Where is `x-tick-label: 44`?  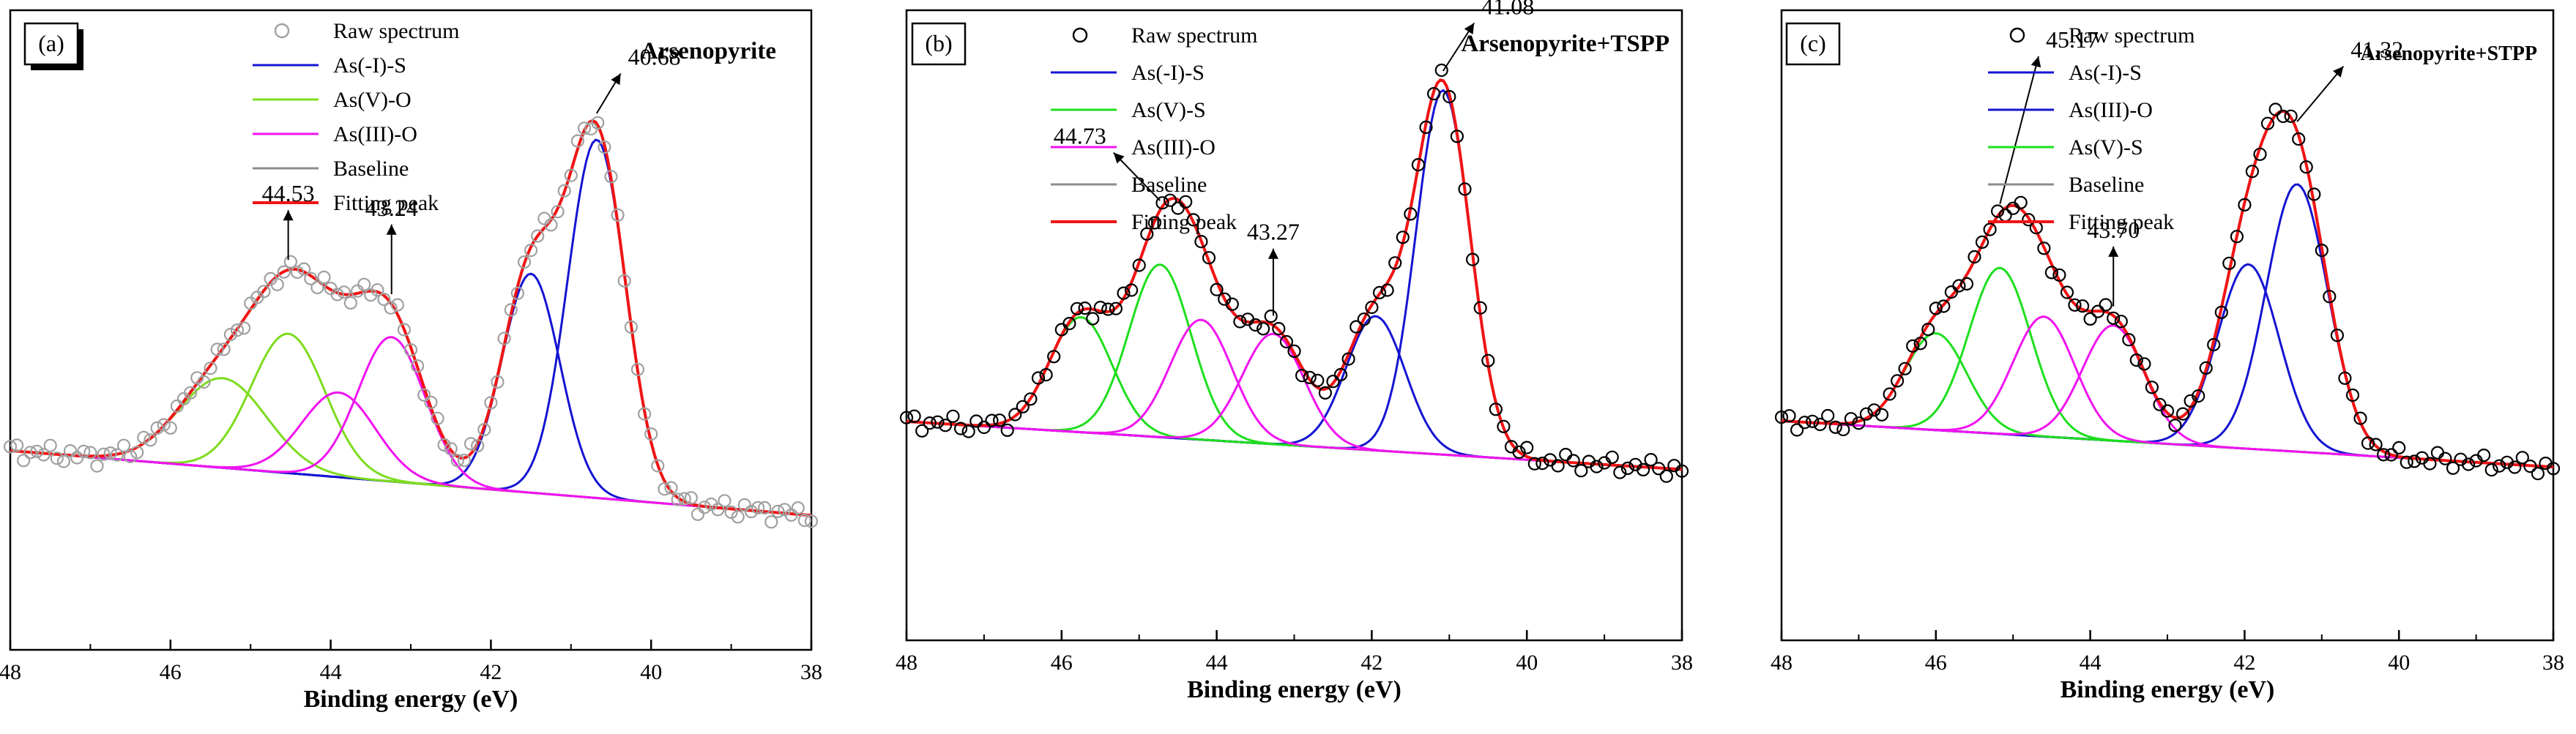
x-tick-label: 44 is located at coordinates (2091, 663).